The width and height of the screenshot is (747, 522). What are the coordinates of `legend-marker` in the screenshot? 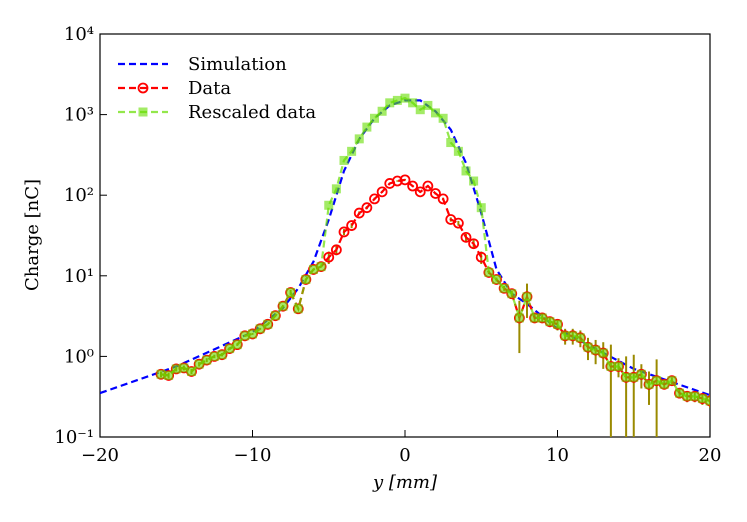 It's located at (143, 88).